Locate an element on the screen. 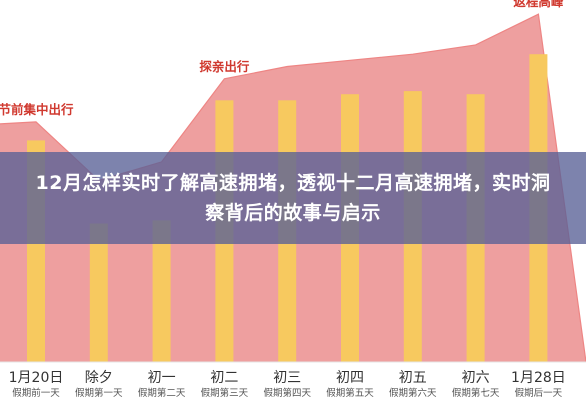 The width and height of the screenshot is (586, 400). x-tick-label: 除夕 is located at coordinates (99, 378).